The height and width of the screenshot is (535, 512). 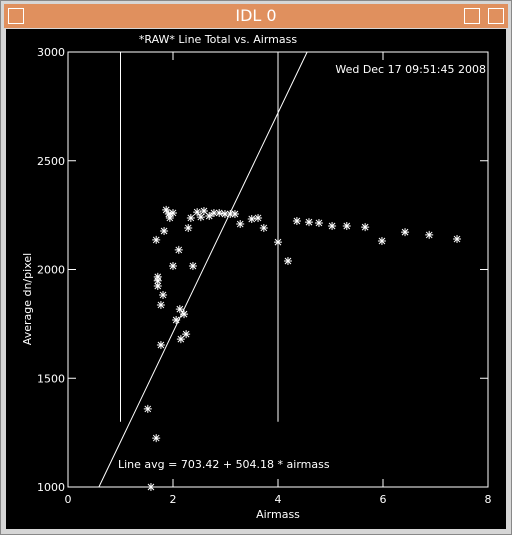 What do you see at coordinates (410, 69) in the screenshot?
I see `timestamp: Wed Dec 17 09:51:45 2008` at bounding box center [410, 69].